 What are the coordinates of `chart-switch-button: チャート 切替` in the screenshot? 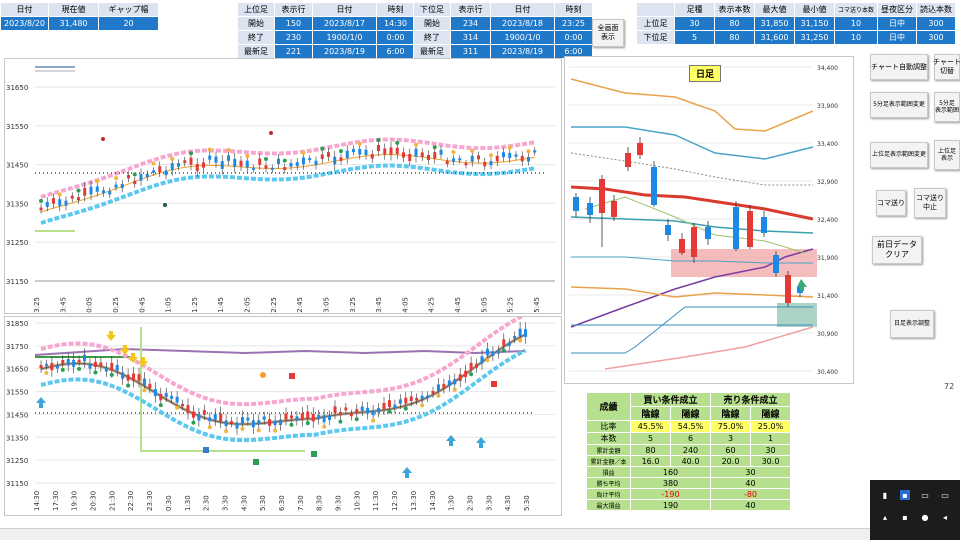 It's located at (946, 67).